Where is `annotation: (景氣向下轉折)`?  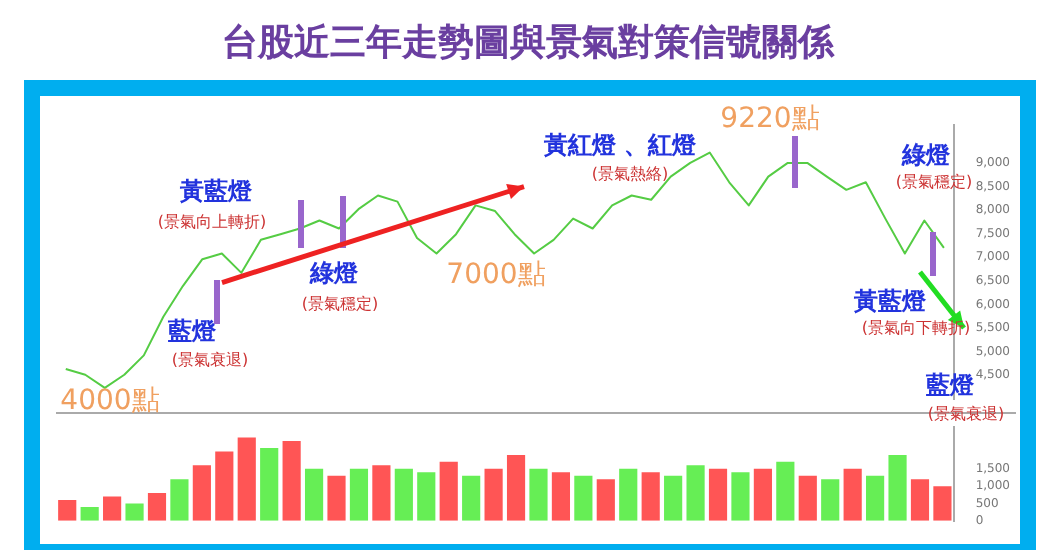
annotation: (景氣向下轉折) is located at coordinates (916, 329).